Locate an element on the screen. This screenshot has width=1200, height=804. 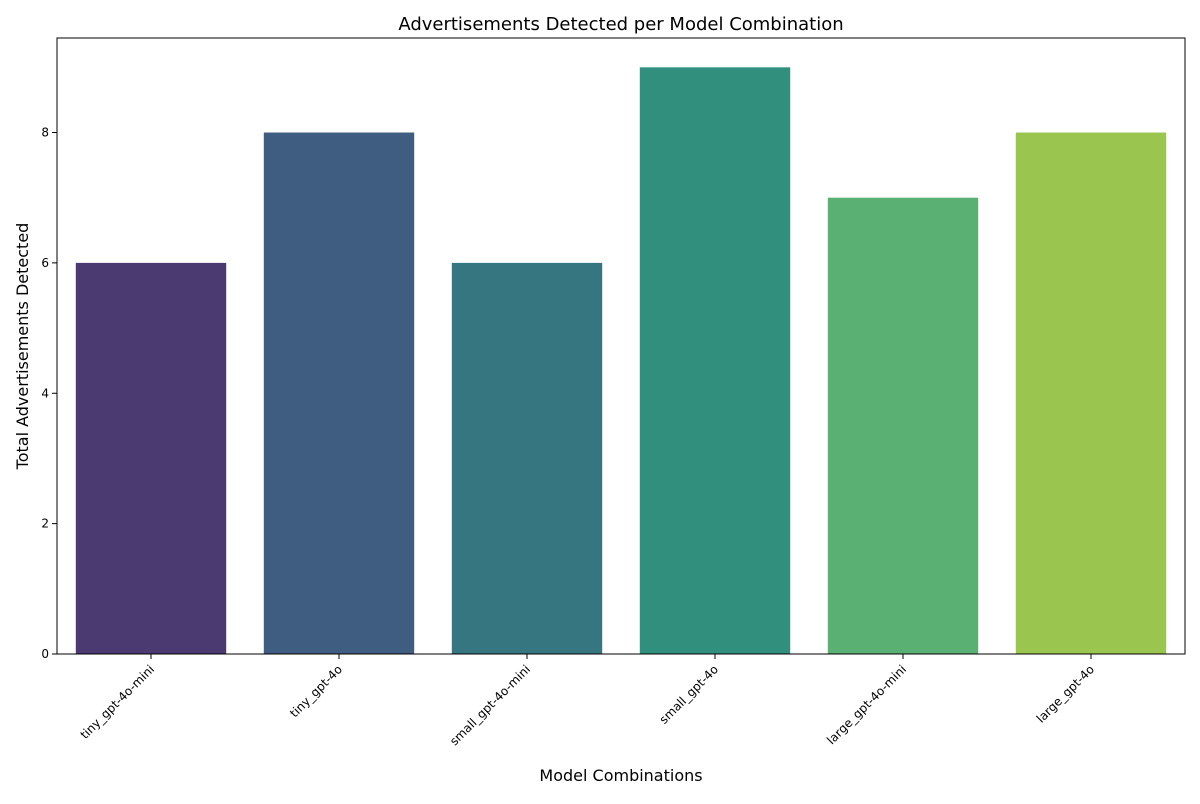
y-tick-label: 0 is located at coordinates (45, 654).